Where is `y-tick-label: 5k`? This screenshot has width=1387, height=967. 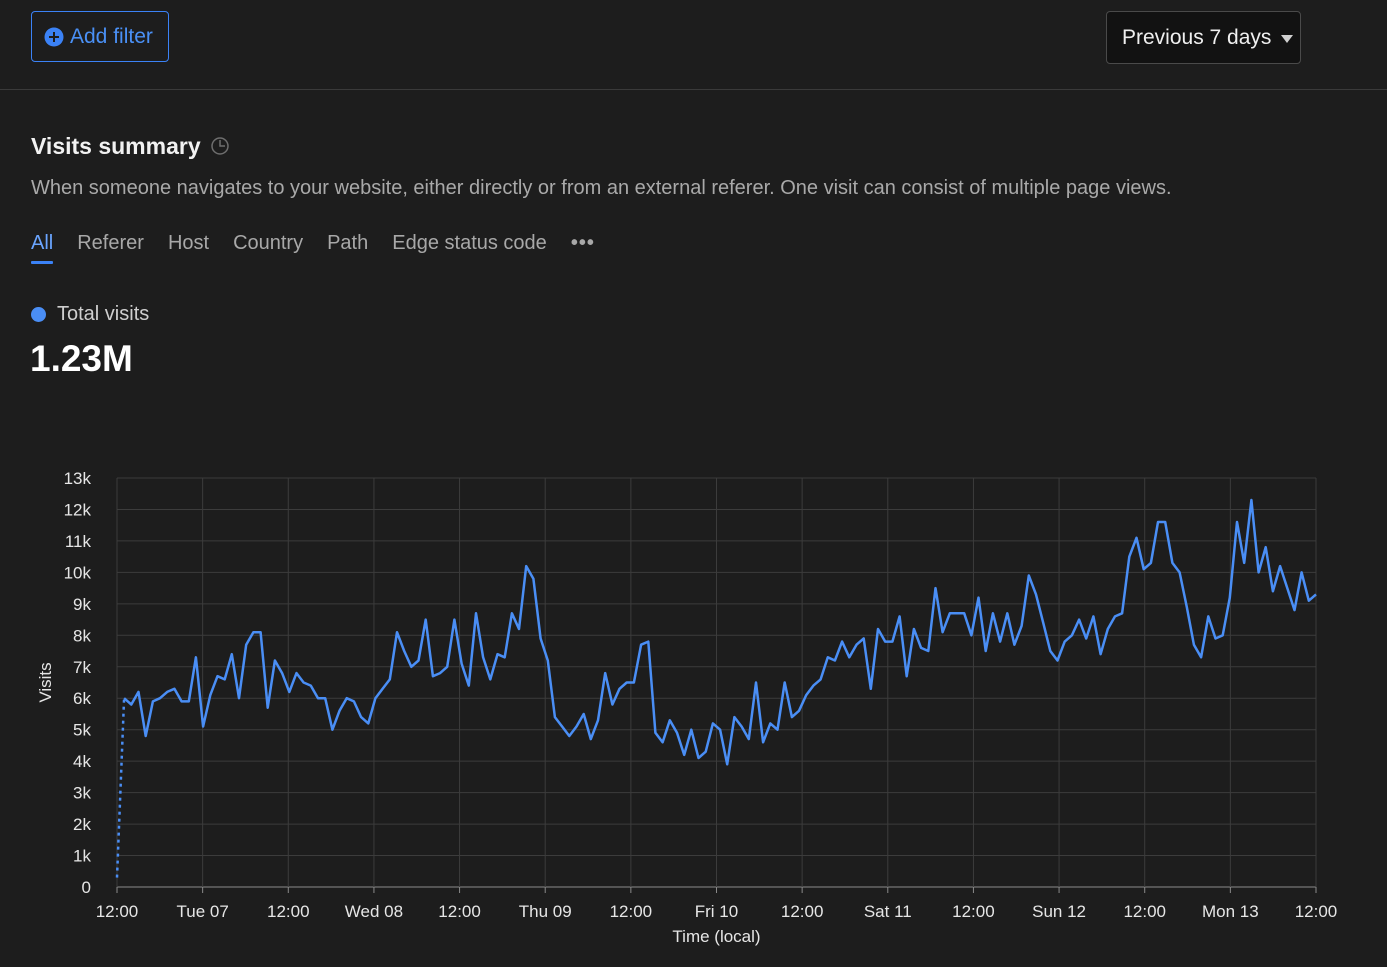 y-tick-label: 5k is located at coordinates (82, 730).